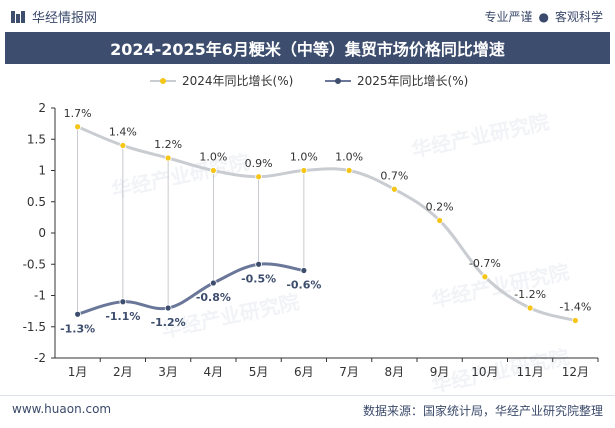  Describe the element at coordinates (36, 139) in the screenshot. I see `y-tick-label: 1.5` at that location.